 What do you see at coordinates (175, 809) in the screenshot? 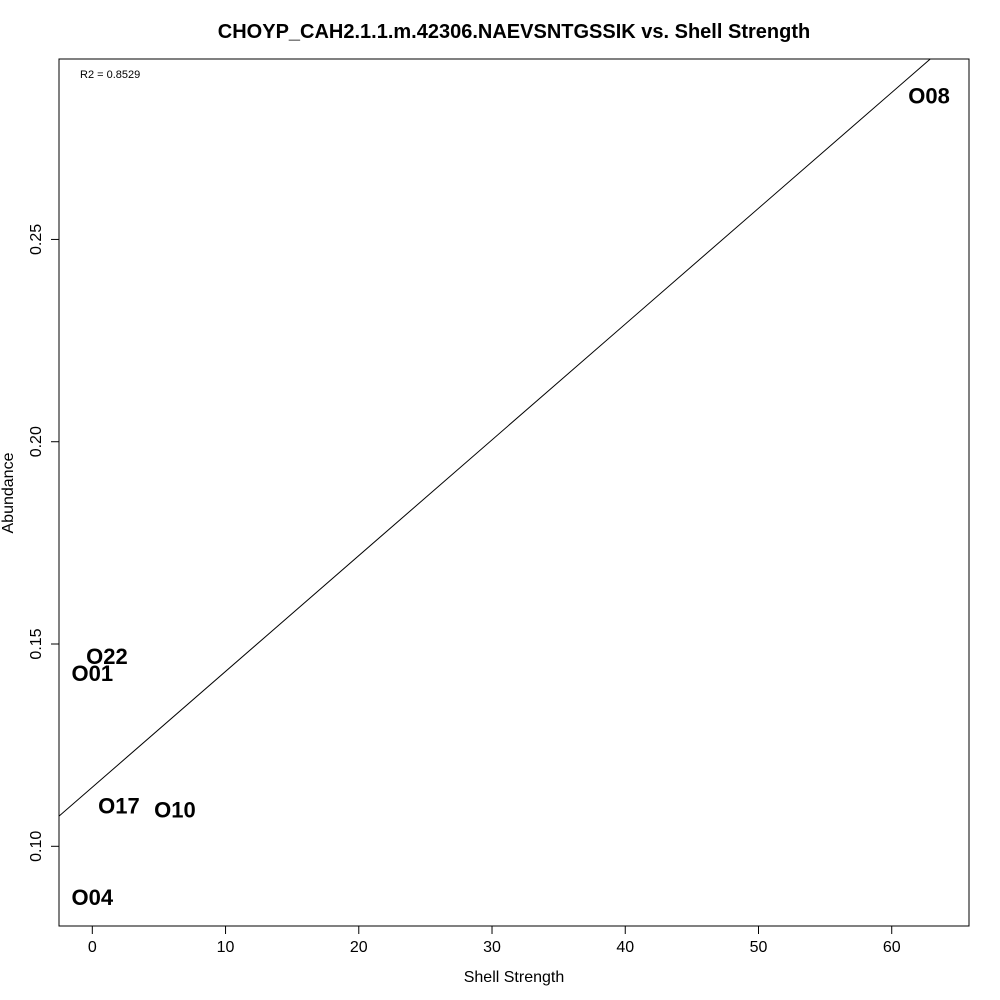
I see `point-label-o10: O10` at bounding box center [175, 809].